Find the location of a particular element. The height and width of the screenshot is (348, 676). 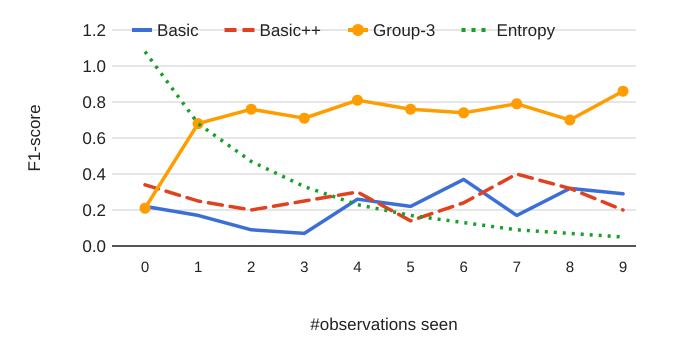

x-tick-label: 1 is located at coordinates (198, 267).